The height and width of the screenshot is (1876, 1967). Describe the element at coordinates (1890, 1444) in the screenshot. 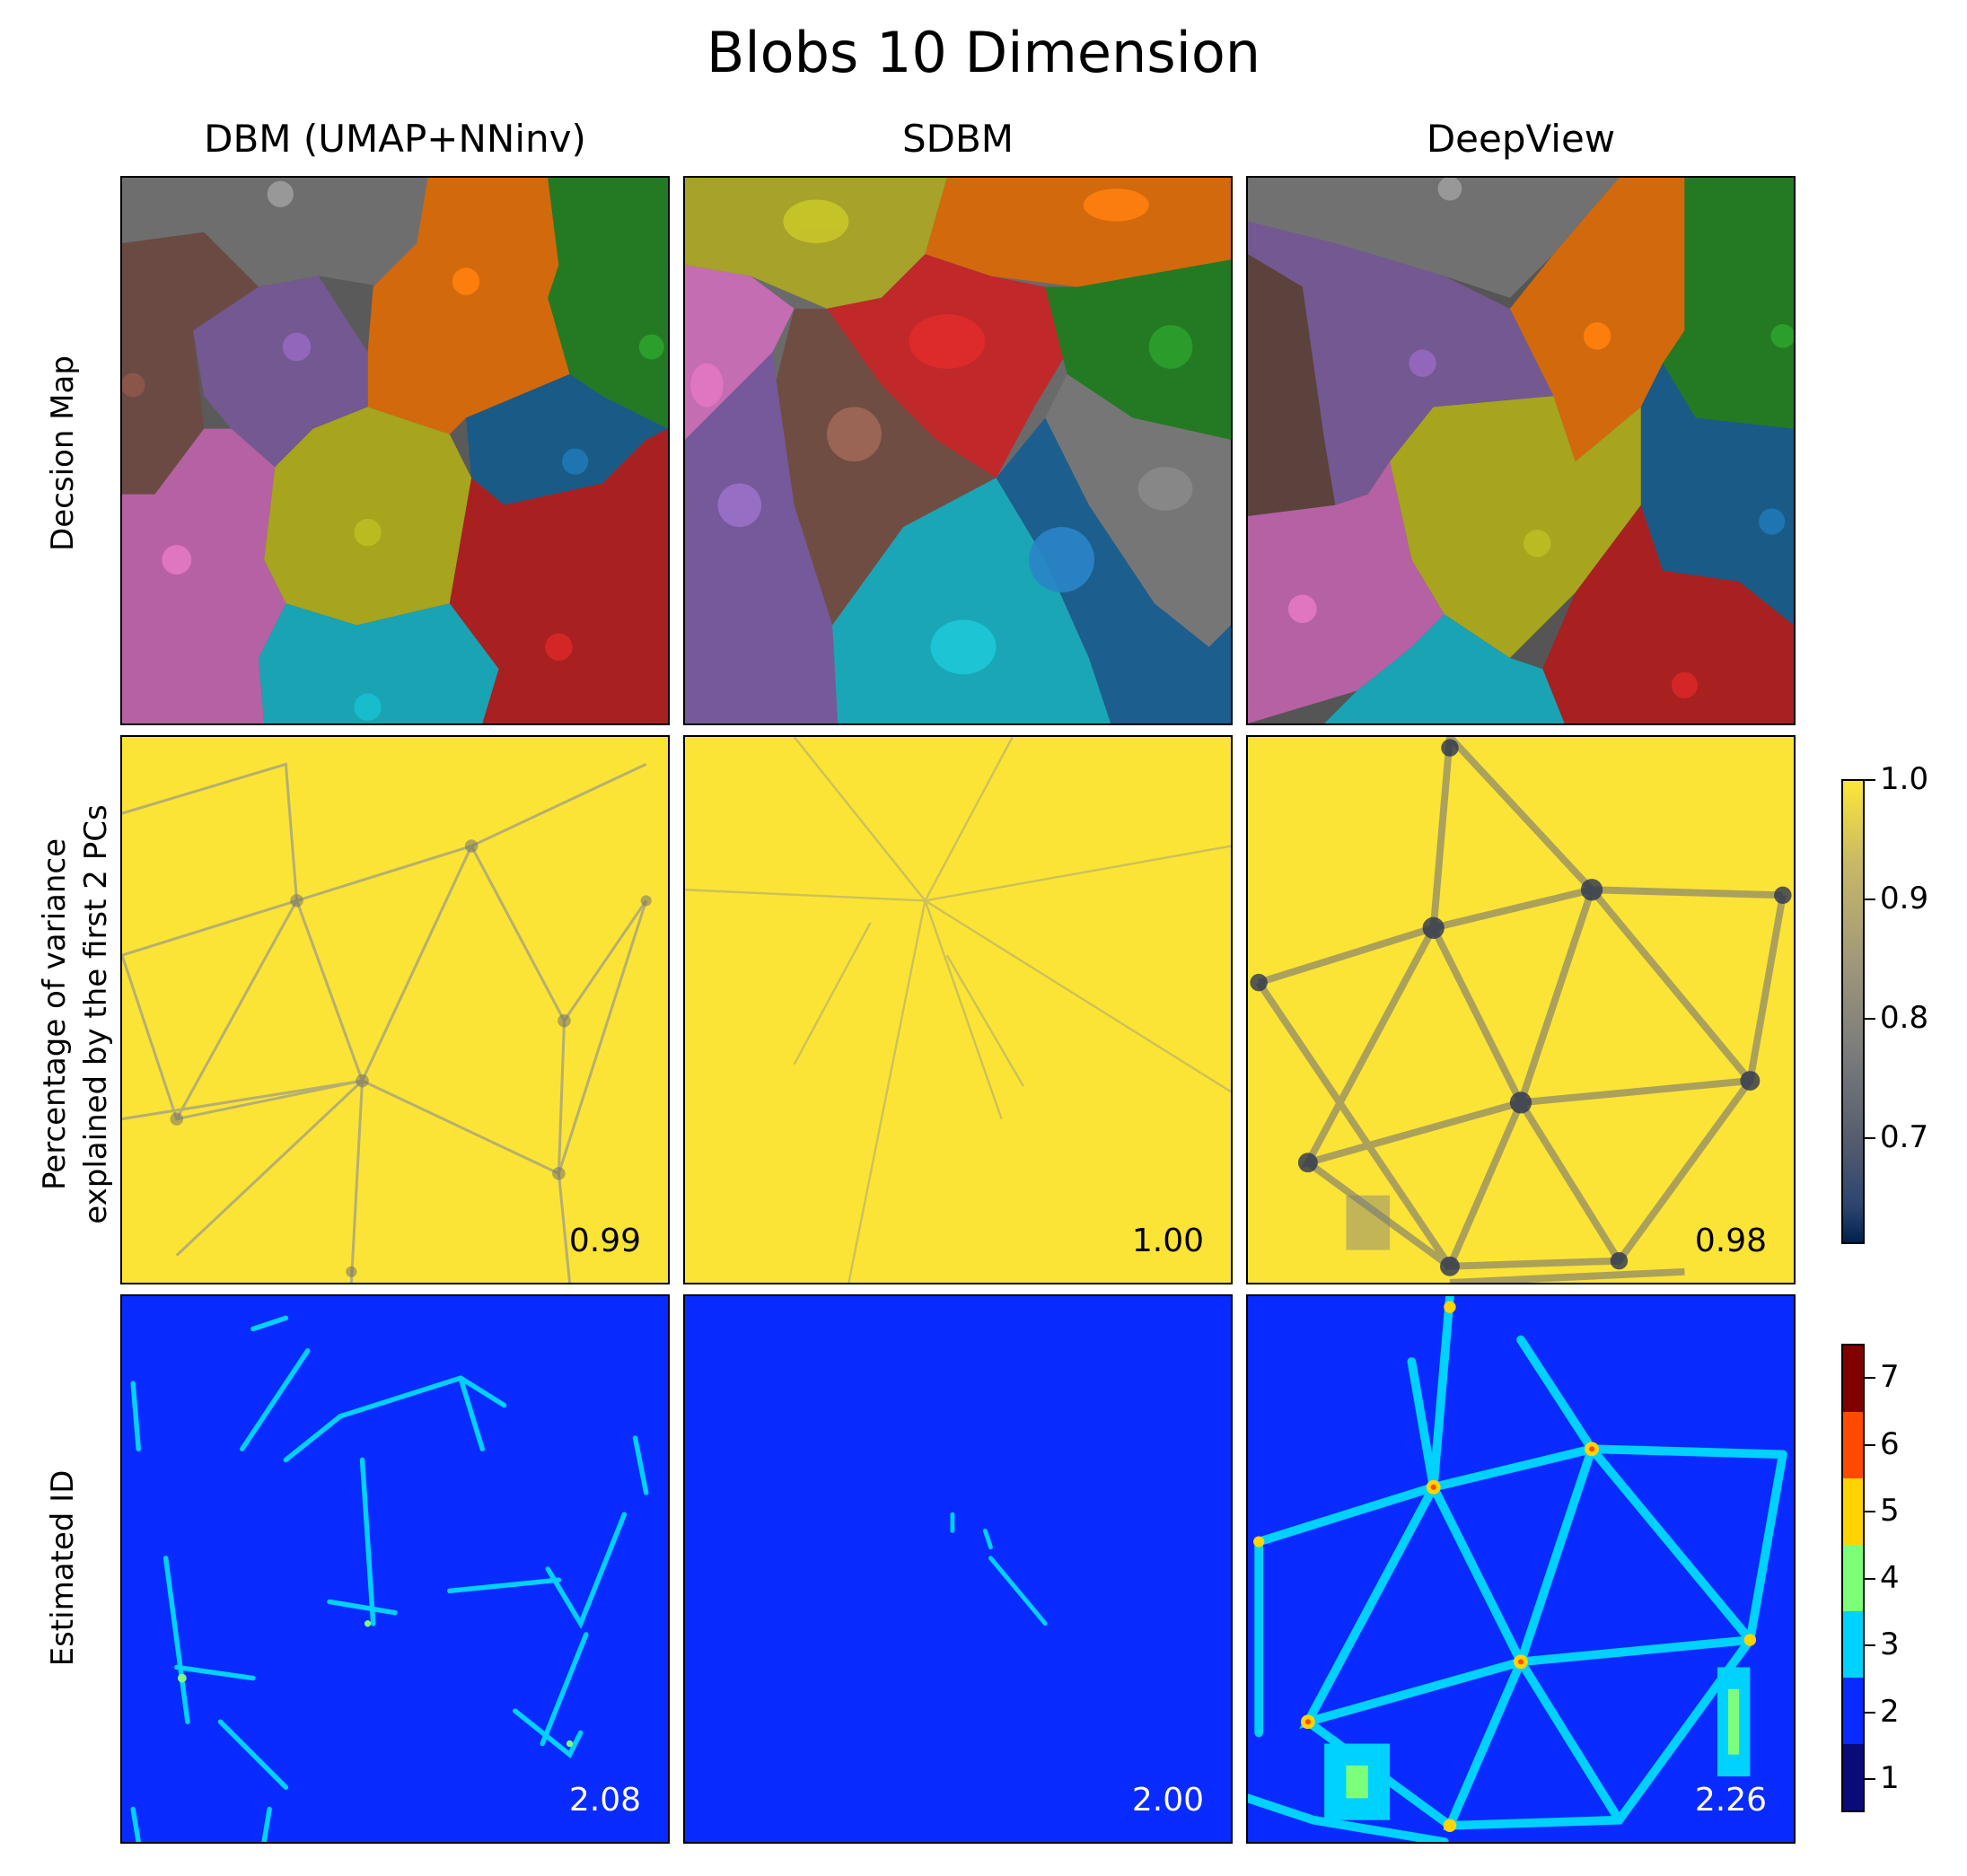

I see `id-tick-6: 6` at that location.